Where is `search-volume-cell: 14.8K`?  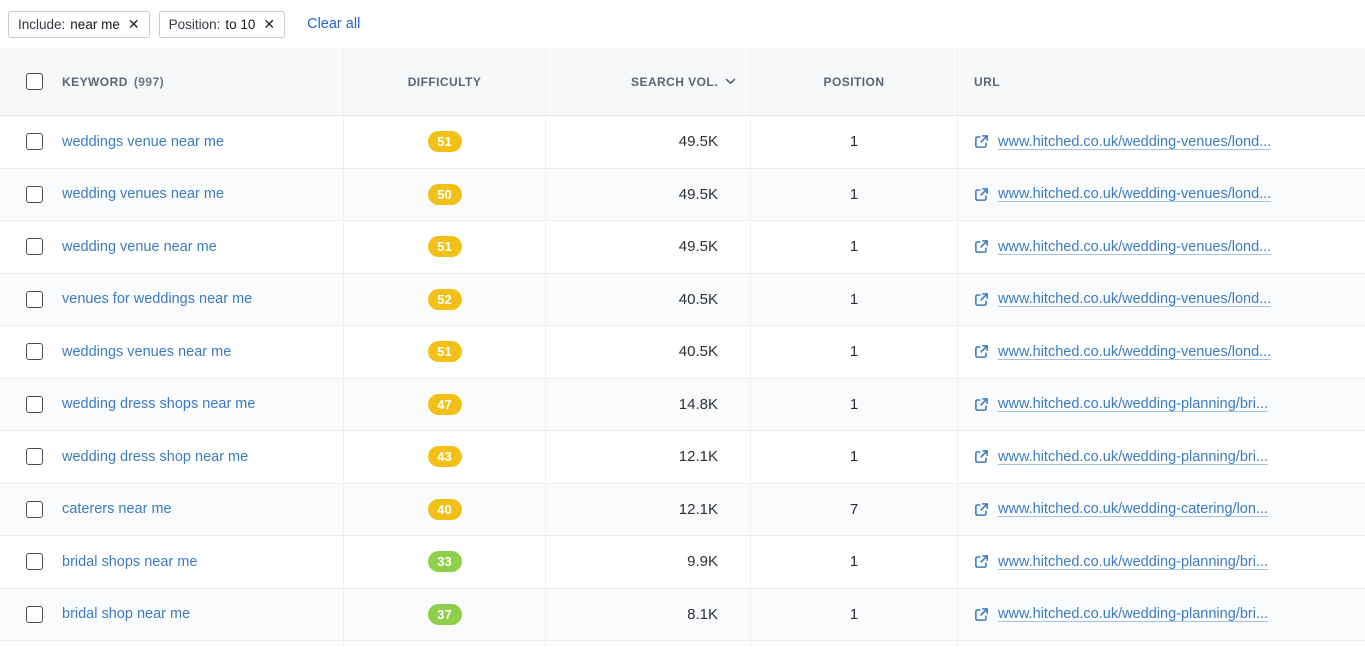
search-volume-cell: 14.8K is located at coordinates (647, 404).